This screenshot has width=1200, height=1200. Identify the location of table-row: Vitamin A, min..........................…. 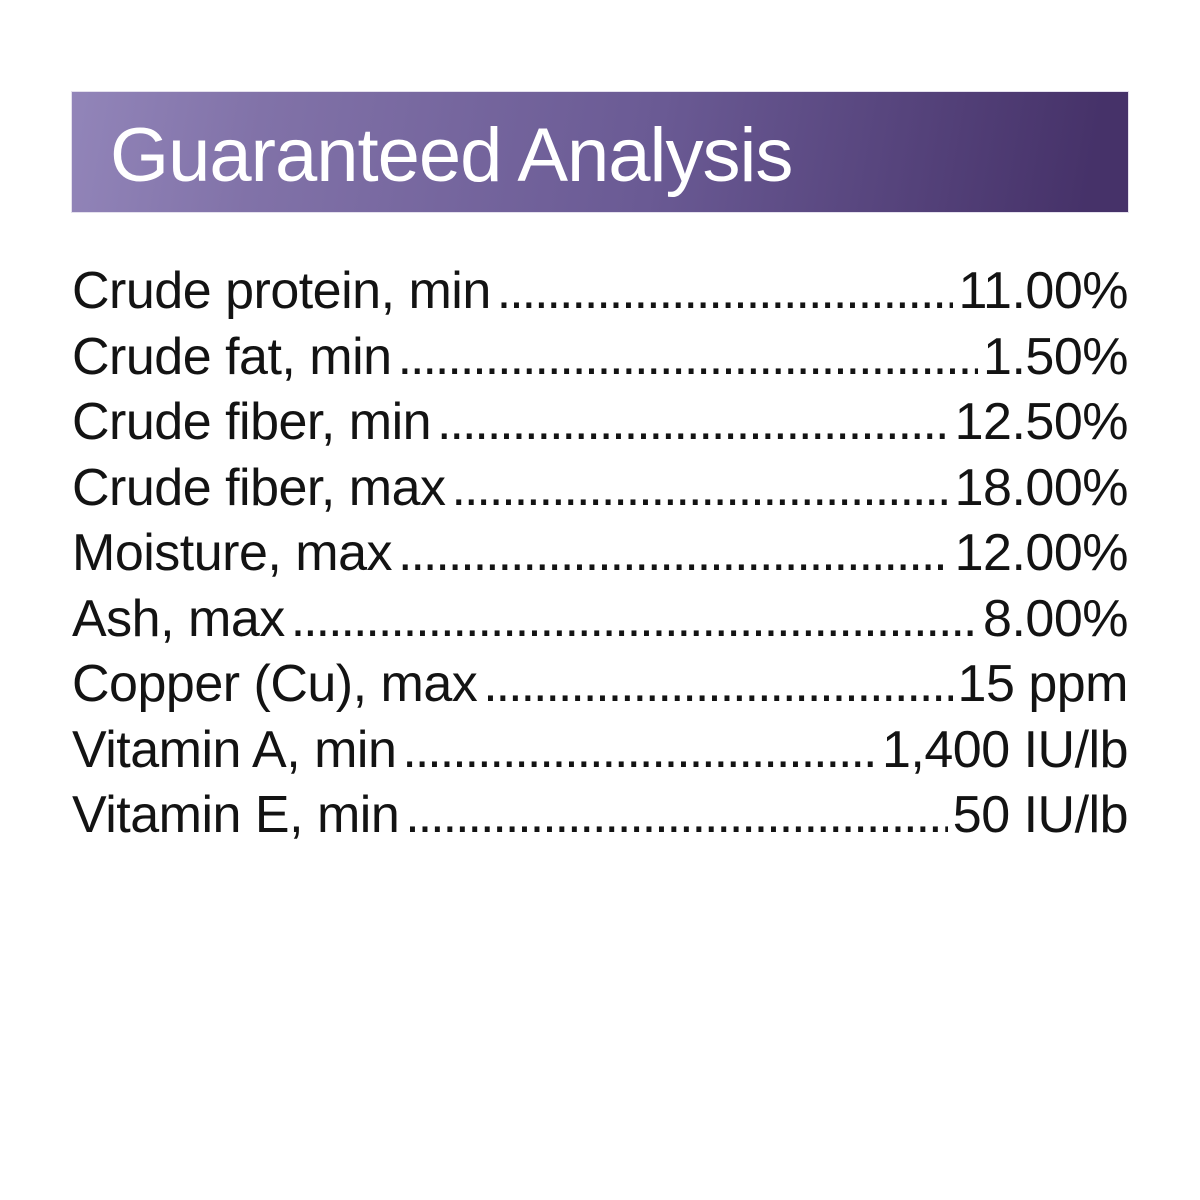
(600, 753).